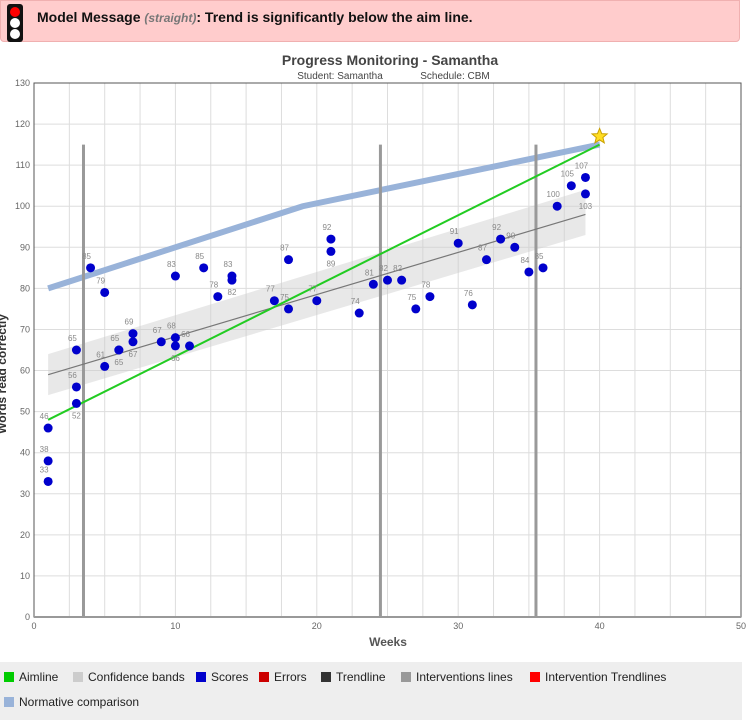  I want to click on legend-item: Trendline, so click(353, 677).